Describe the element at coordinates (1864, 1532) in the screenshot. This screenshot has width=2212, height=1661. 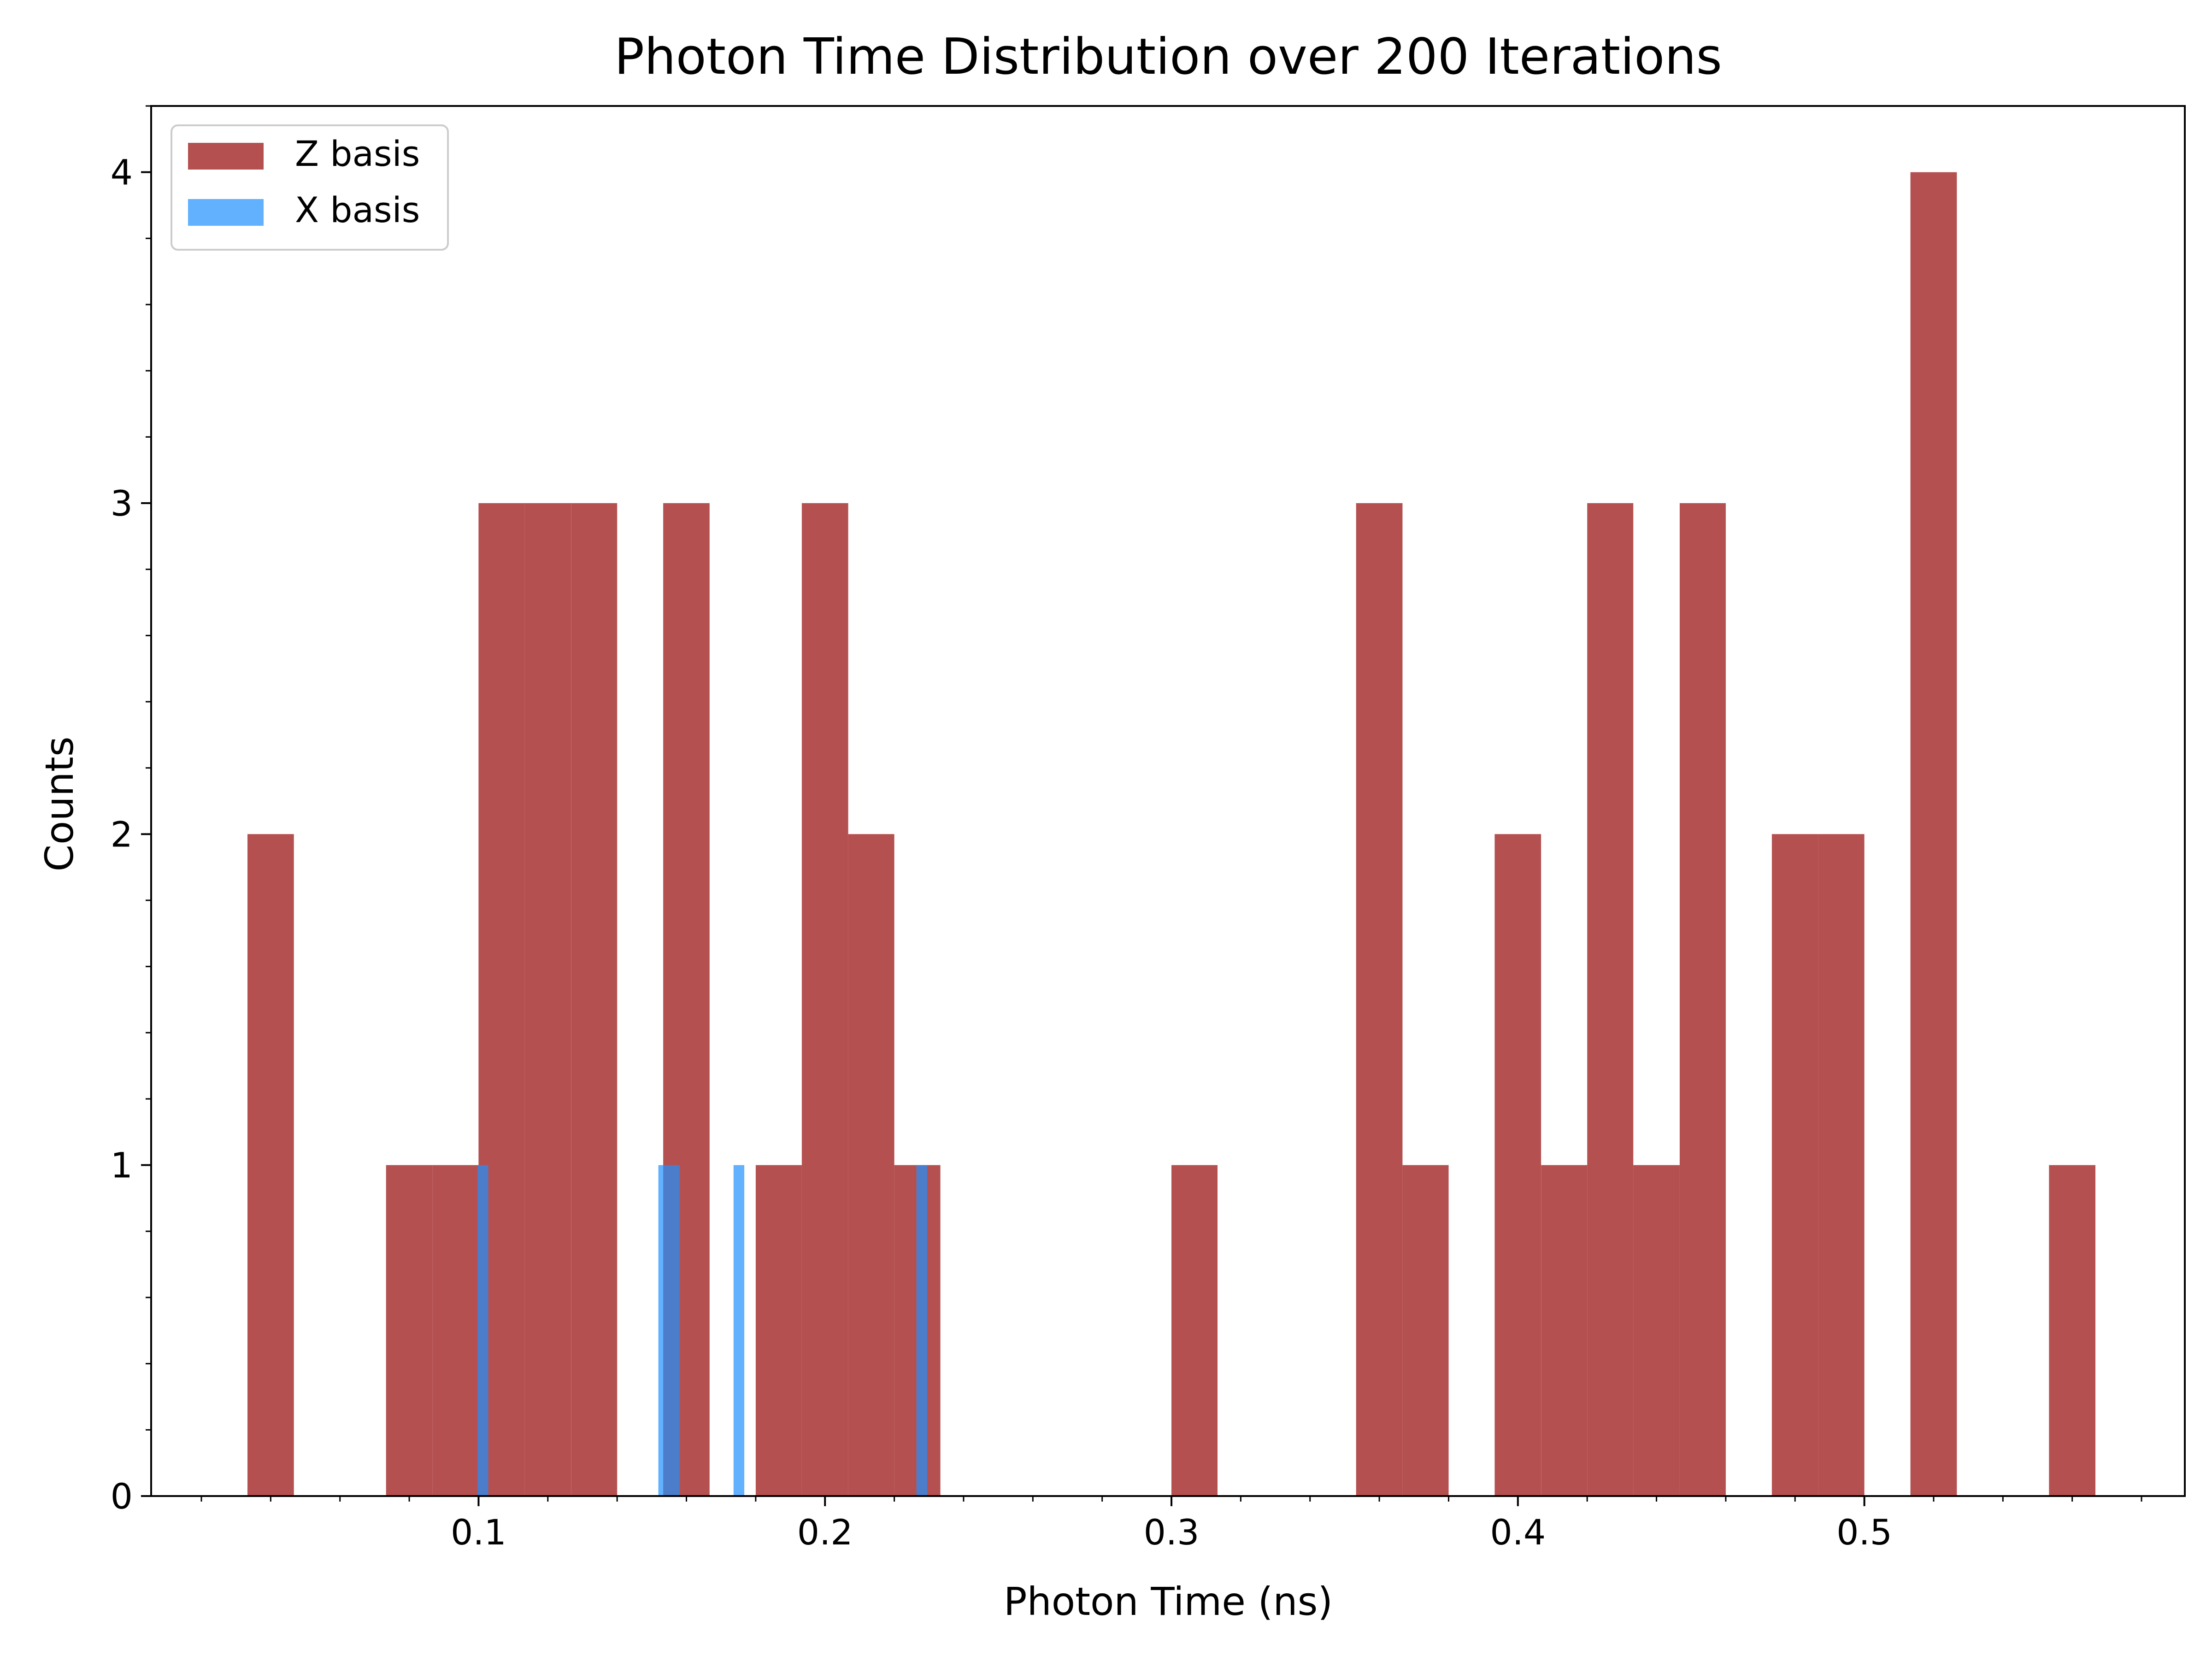
I see `x-tick-label: 0.5` at that location.